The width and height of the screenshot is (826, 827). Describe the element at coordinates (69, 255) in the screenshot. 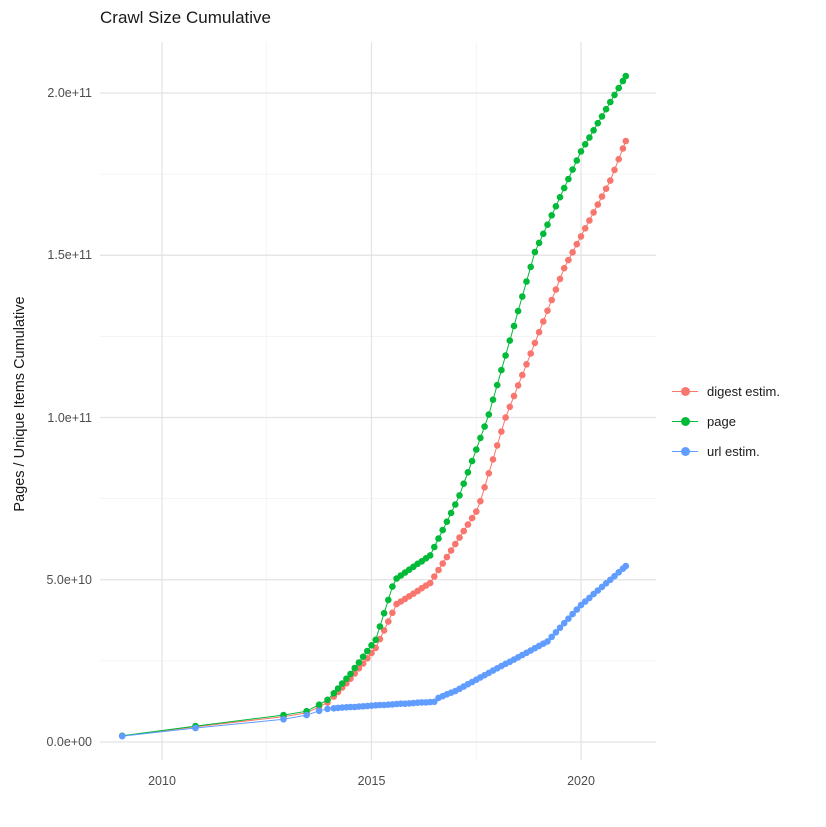

I see `y-tick-label: 1.5e+11` at that location.